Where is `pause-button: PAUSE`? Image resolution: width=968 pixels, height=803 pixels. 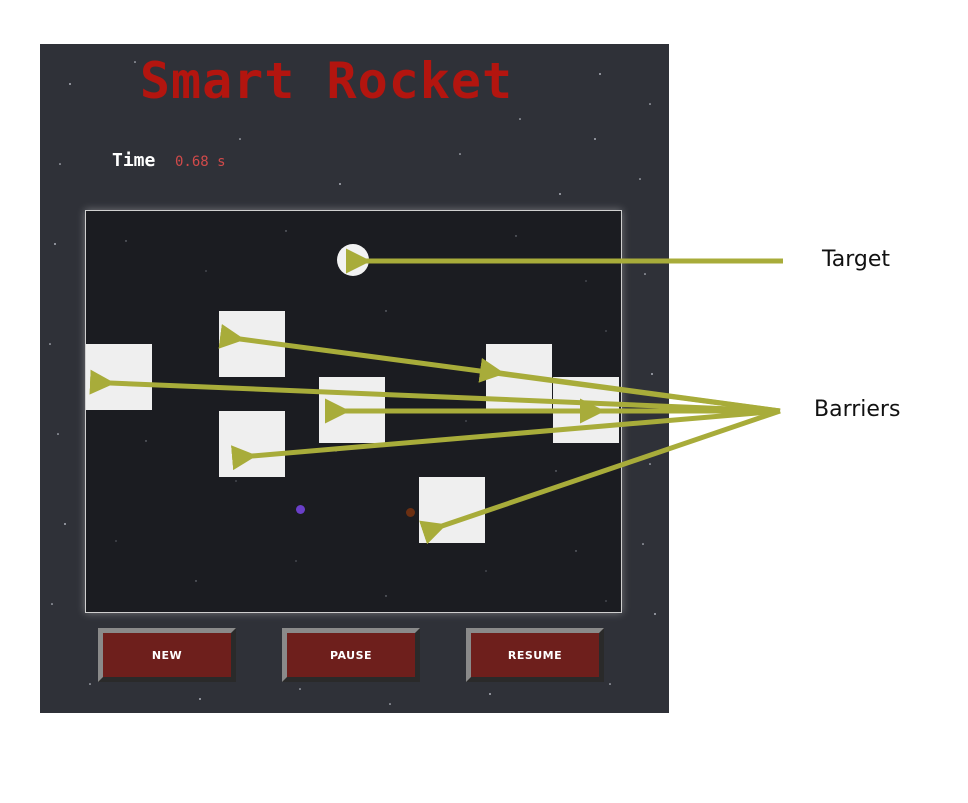
pause-button: PAUSE is located at coordinates (351, 655).